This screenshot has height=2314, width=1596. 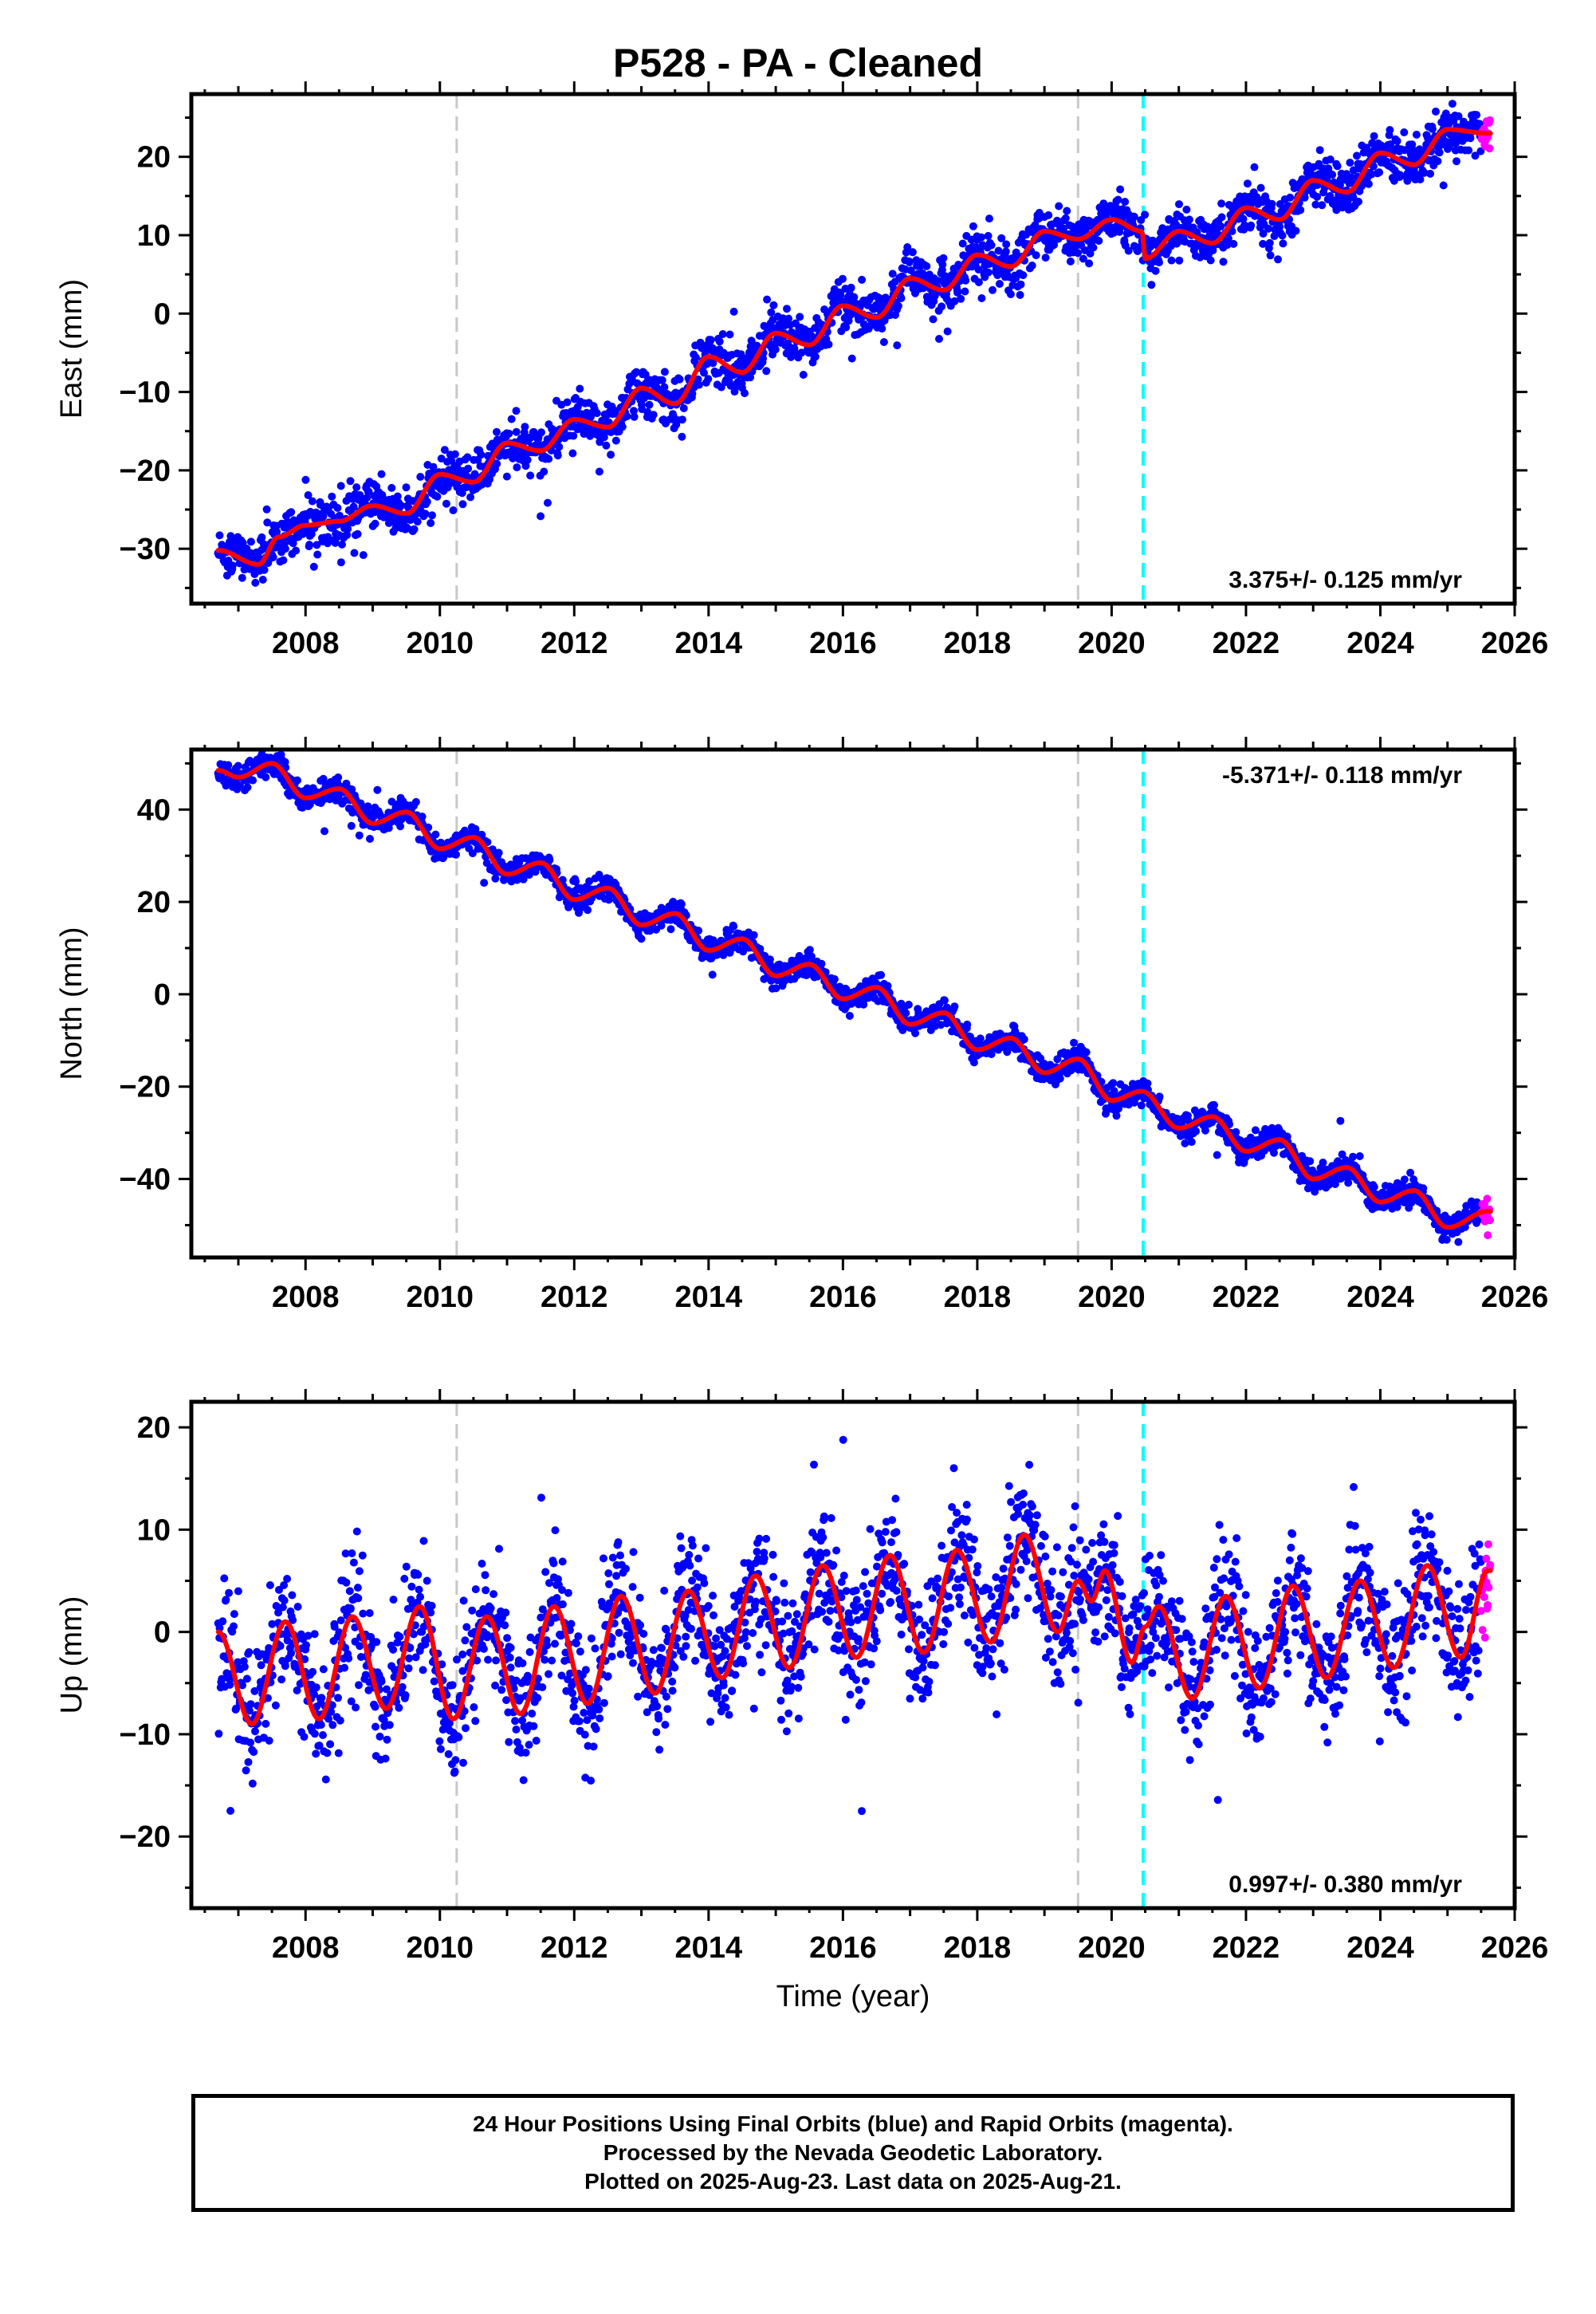 What do you see at coordinates (574, 643) in the screenshot?
I see `x-tick-label: 2012` at bounding box center [574, 643].